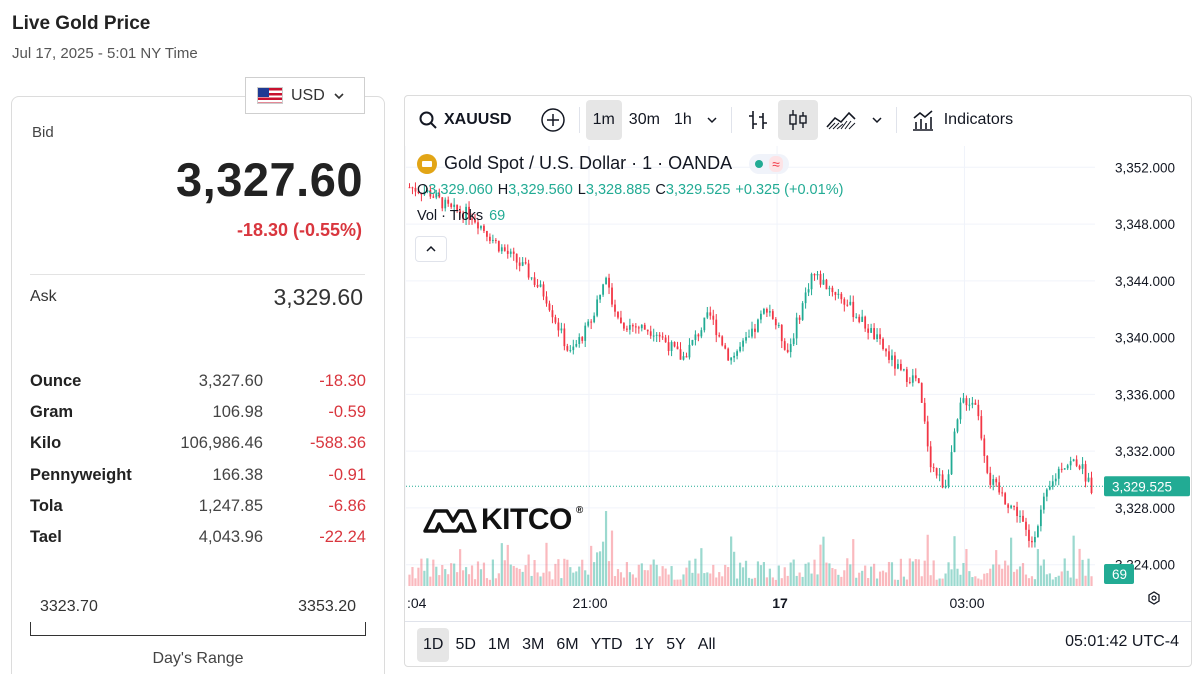  What do you see at coordinates (499, 644) in the screenshot?
I see `range-1m: 1M` at bounding box center [499, 644].